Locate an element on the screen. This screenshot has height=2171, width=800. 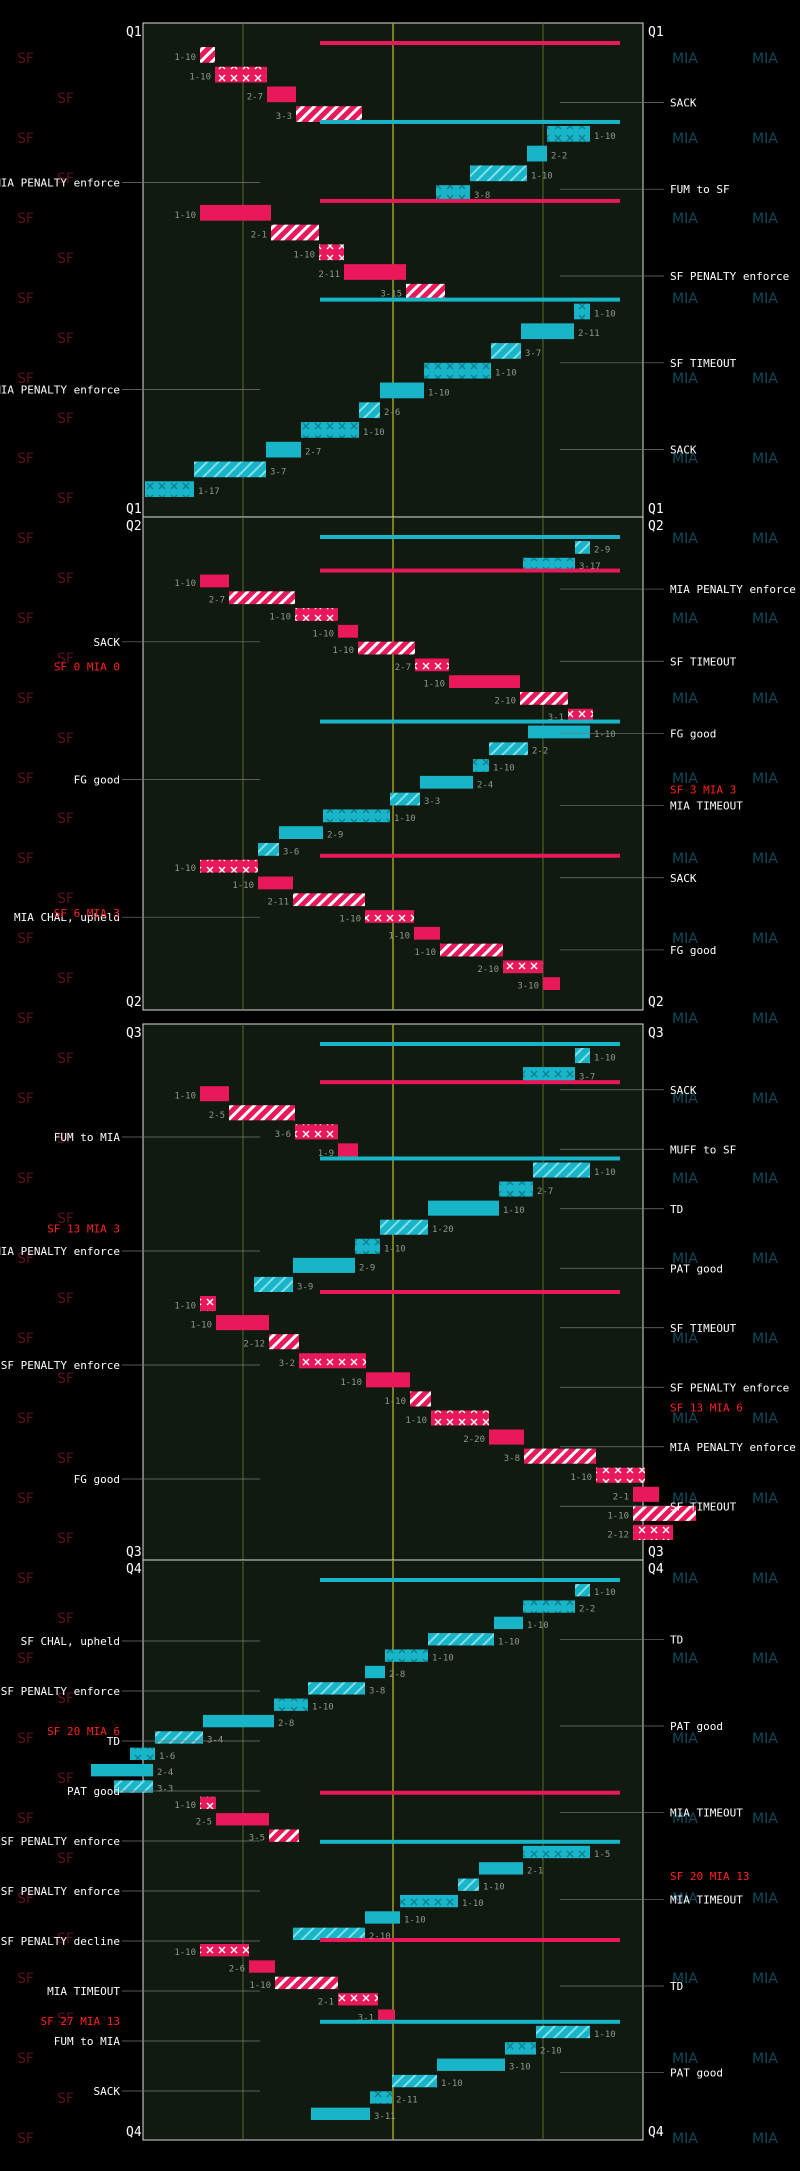
down-distance-label: 3-8 is located at coordinates (482, 196).